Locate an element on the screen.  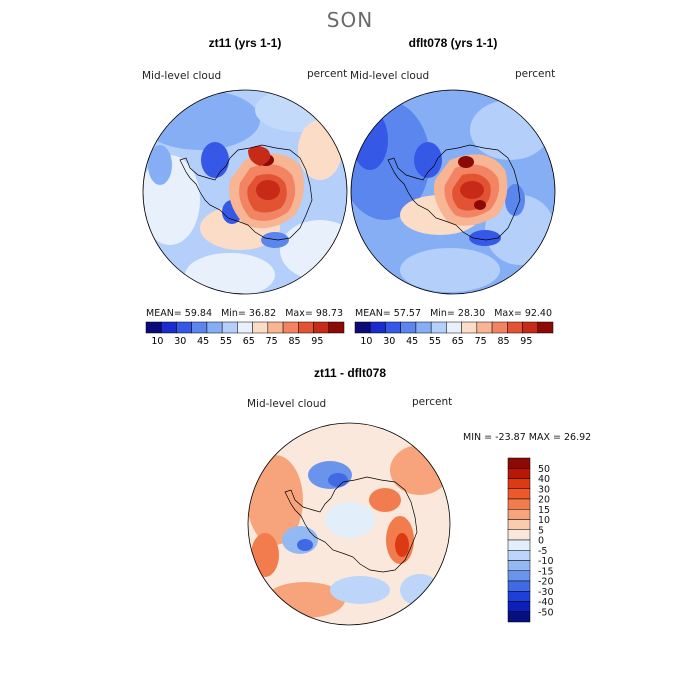
panel2-colorbar-tick-label: 75 is located at coordinates (481, 341).